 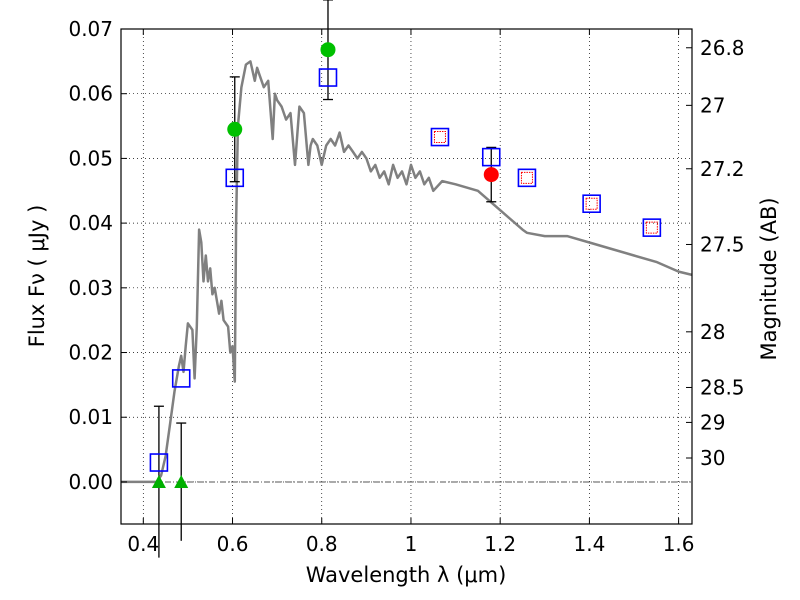 What do you see at coordinates (90, 482) in the screenshot?
I see `y-tick-label: 0.00` at bounding box center [90, 482].